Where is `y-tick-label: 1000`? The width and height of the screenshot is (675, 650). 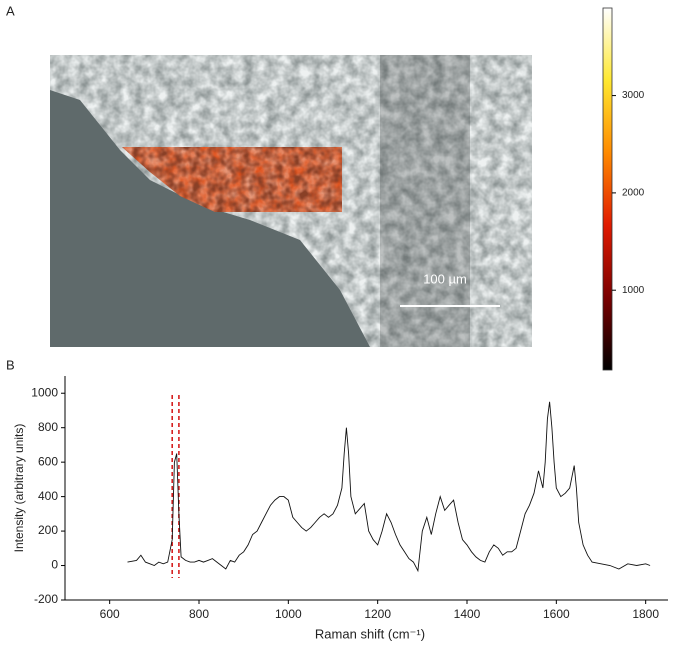 y-tick-label: 1000 is located at coordinates (44, 392).